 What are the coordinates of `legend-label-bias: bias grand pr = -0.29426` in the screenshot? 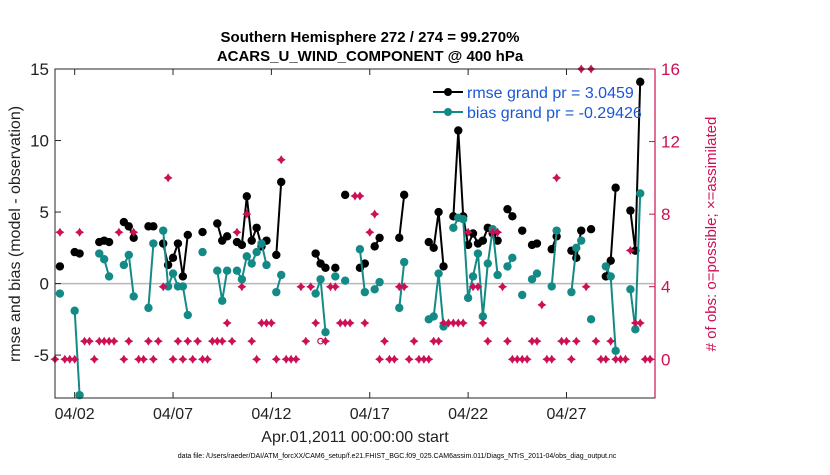 It's located at (554, 113).